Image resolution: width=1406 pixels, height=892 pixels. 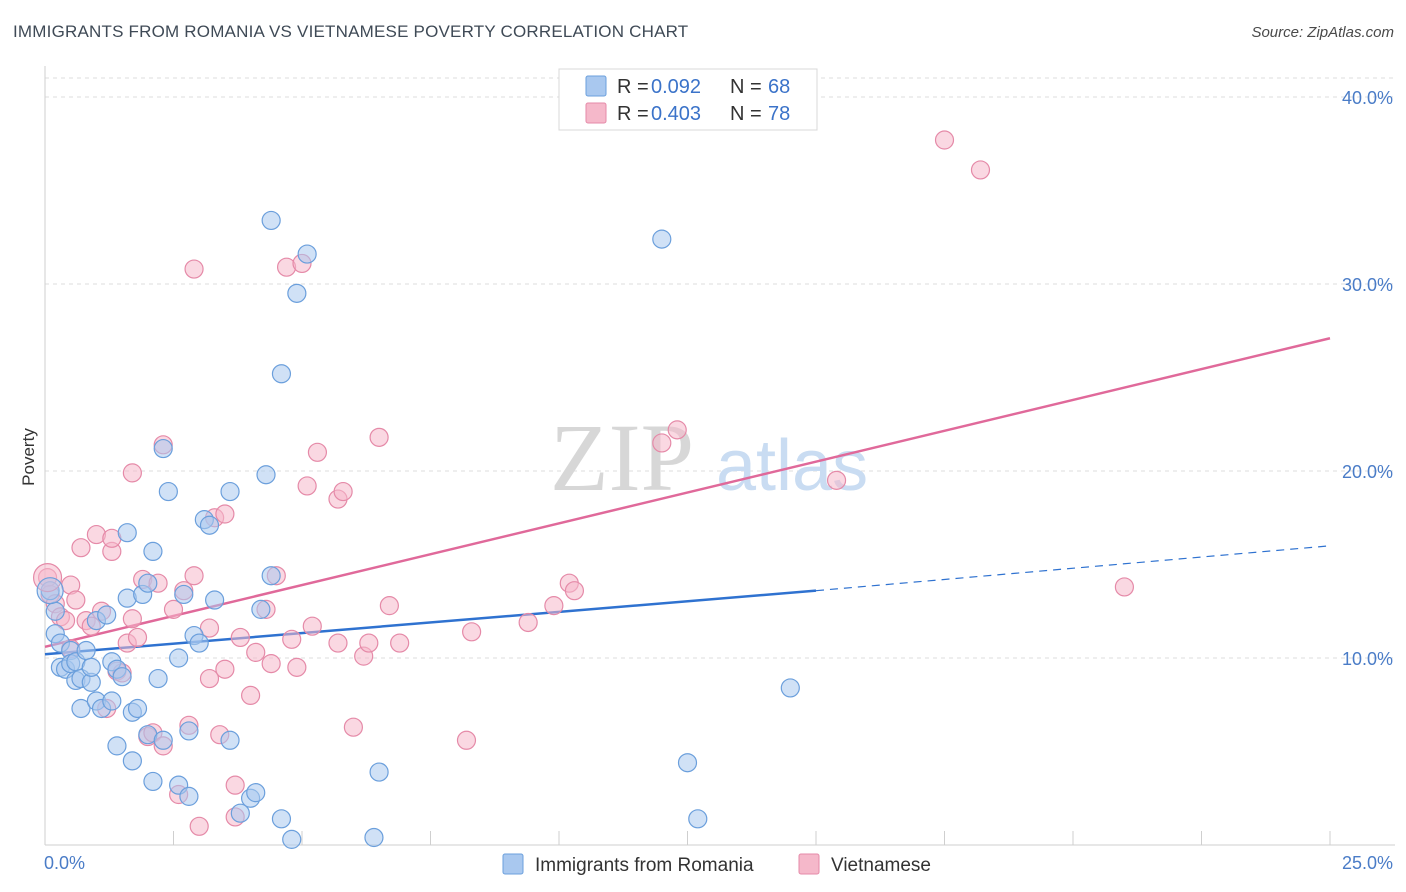 What do you see at coordinates (644, 865) in the screenshot?
I see `bottom-legend-romania: Immigrants from Romania` at bounding box center [644, 865].